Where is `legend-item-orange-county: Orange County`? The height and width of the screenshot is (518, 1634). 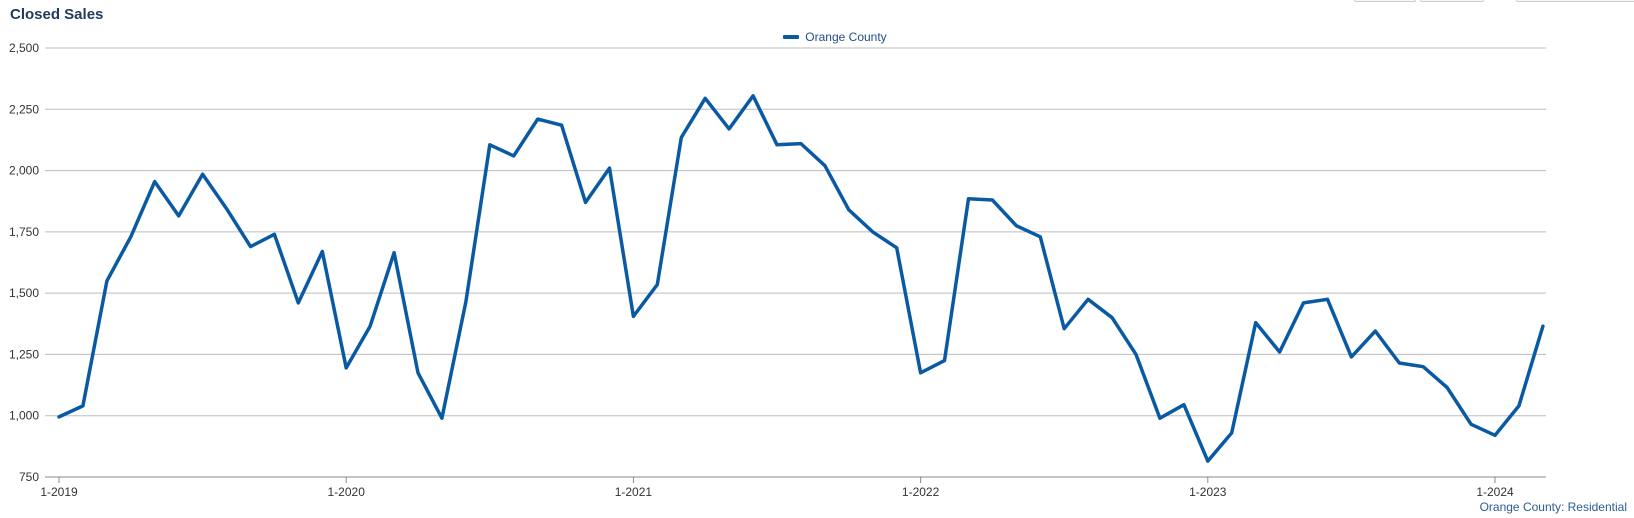
legend-item-orange-county: Orange County is located at coordinates (835, 37).